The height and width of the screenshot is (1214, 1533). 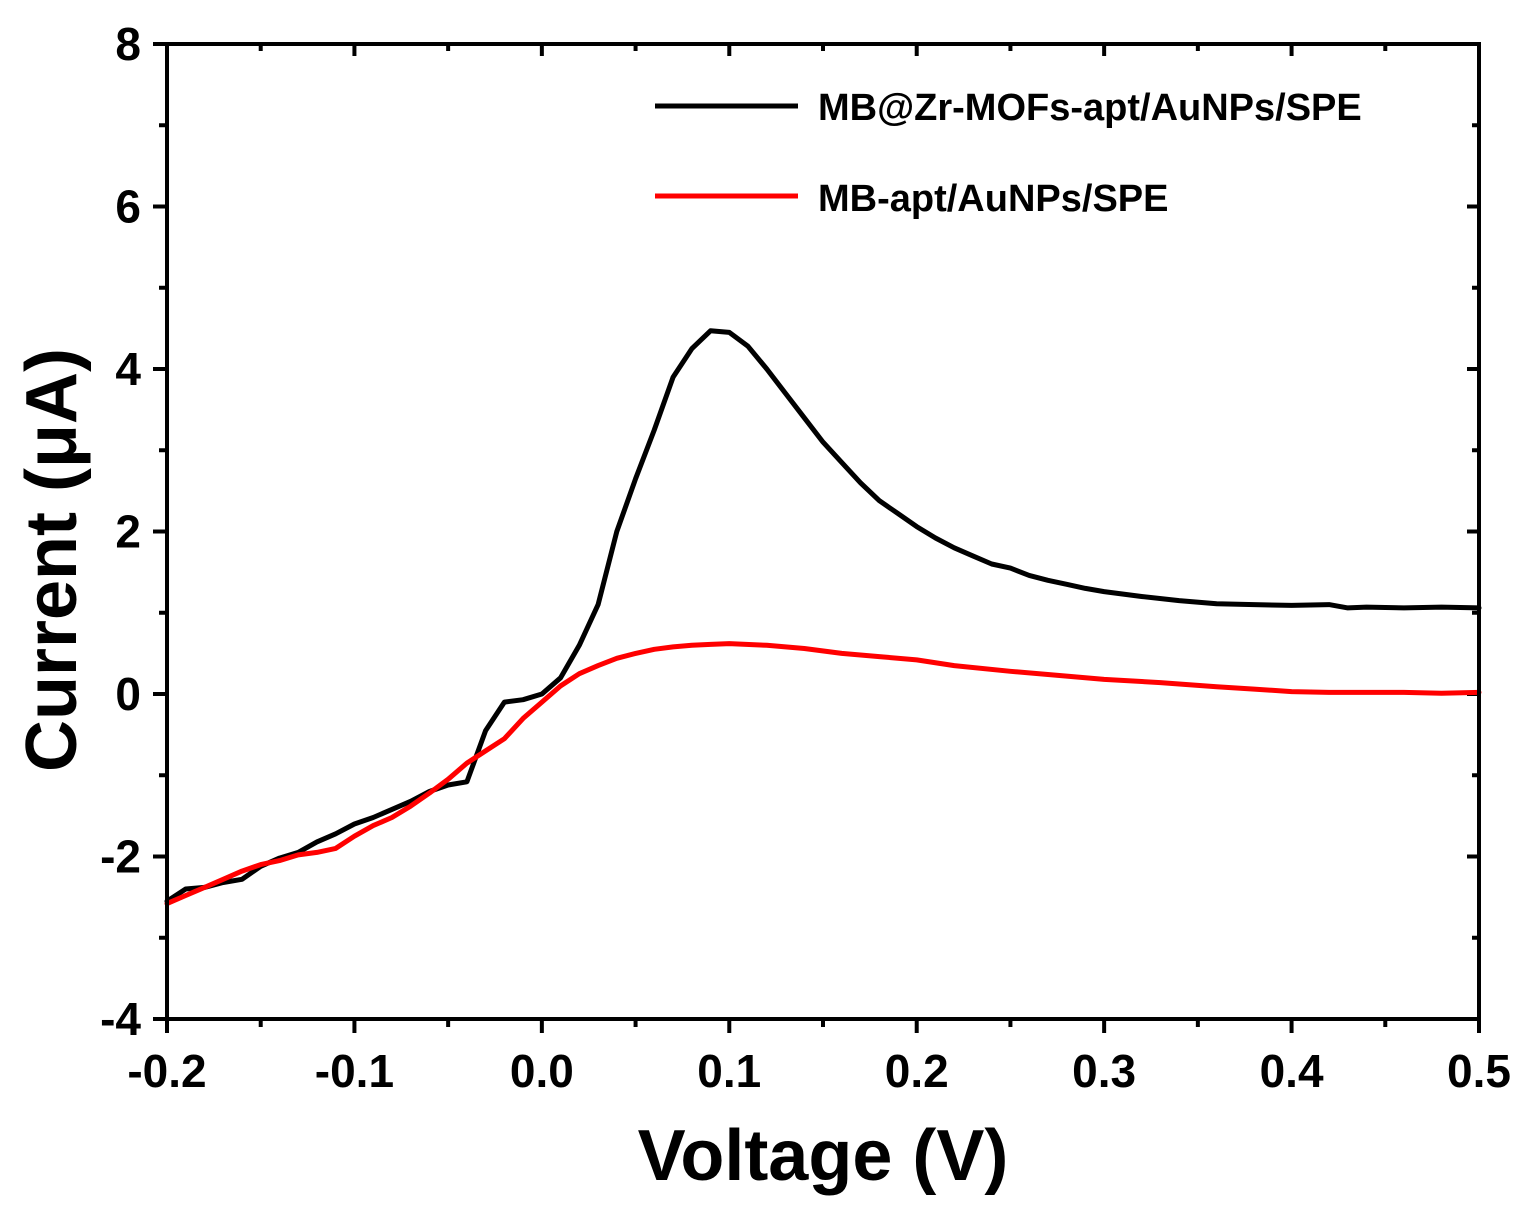 I want to click on x-axis-title: Voltage (V), so click(x=823, y=1156).